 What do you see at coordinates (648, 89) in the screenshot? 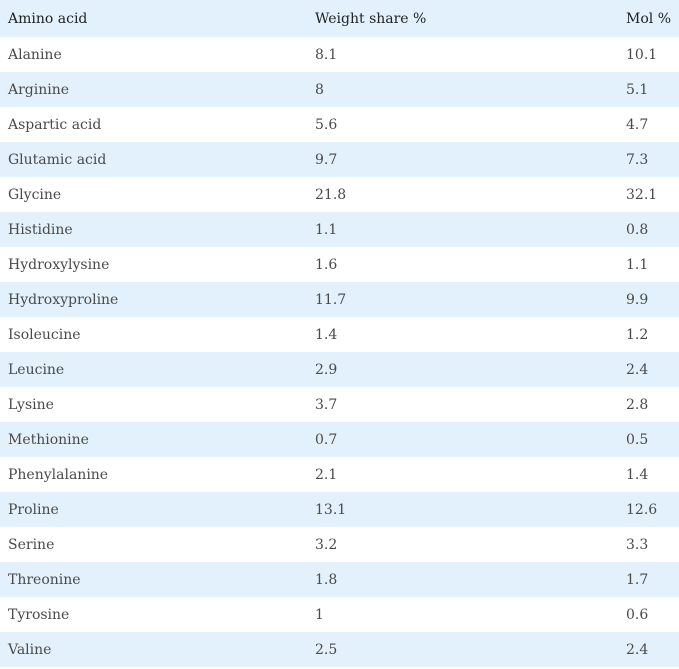
I see `cell-mol-percent: 5.1` at bounding box center [648, 89].